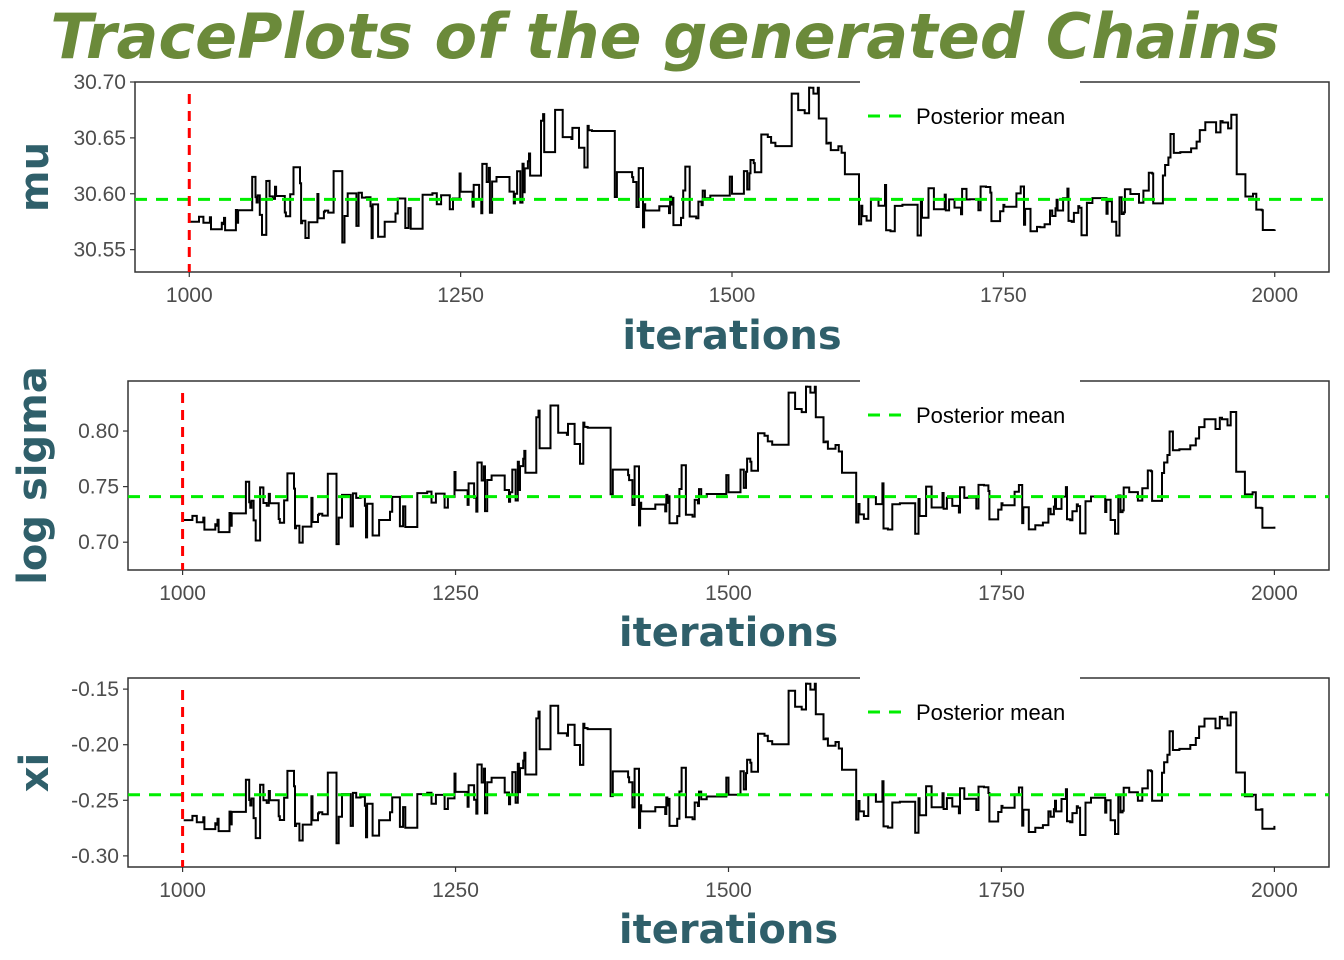  Describe the element at coordinates (99, 138) in the screenshot. I see `y-tick-label: 30.65` at that location.